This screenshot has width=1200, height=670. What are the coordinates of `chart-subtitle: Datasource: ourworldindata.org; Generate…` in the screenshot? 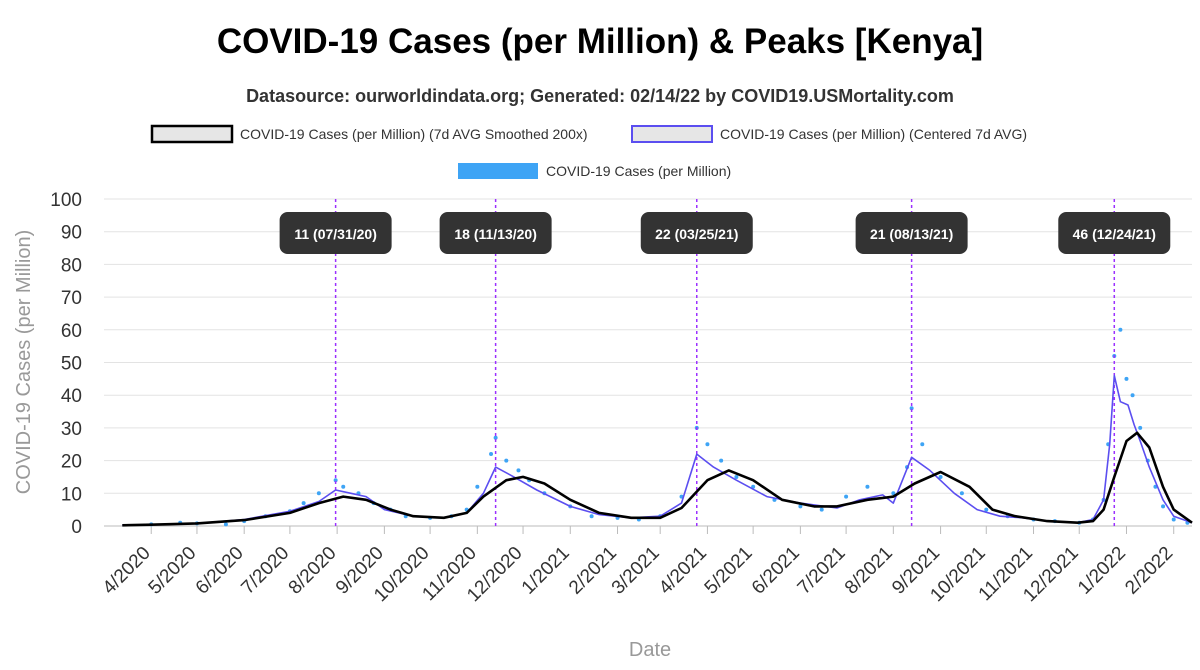 It's located at (600, 96).